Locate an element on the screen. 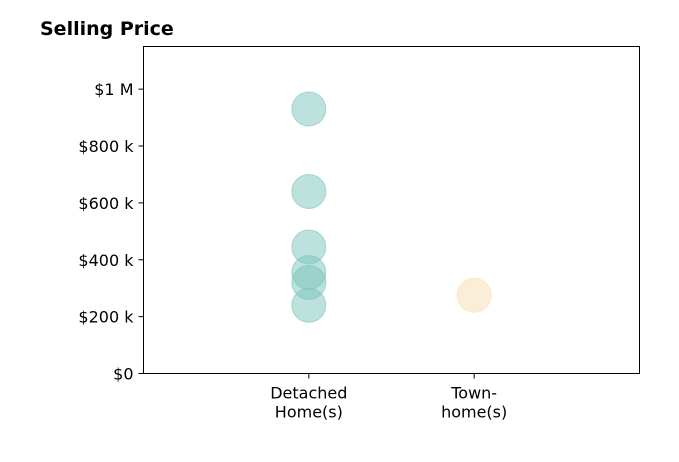 This screenshot has width=679, height=462. data-points is located at coordinates (391, 207).